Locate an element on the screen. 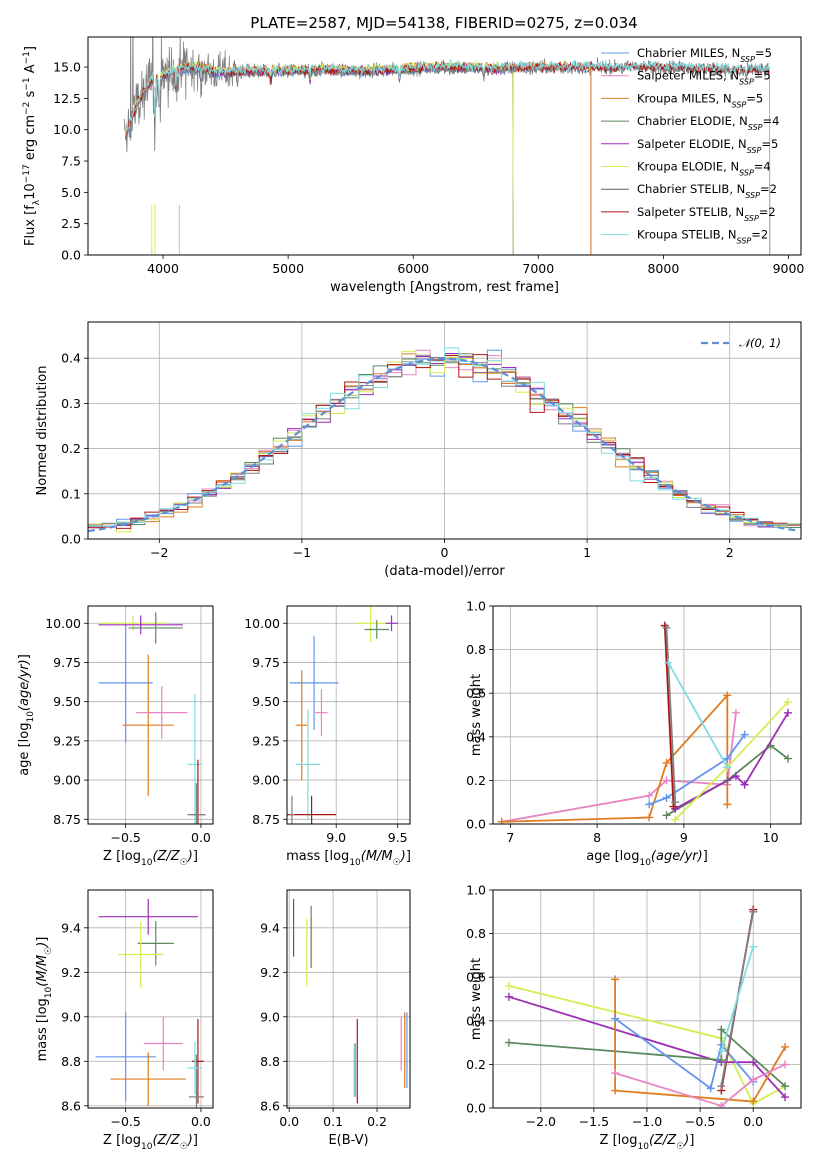  errorbar-kroupa-miles is located at coordinates (148, 725).